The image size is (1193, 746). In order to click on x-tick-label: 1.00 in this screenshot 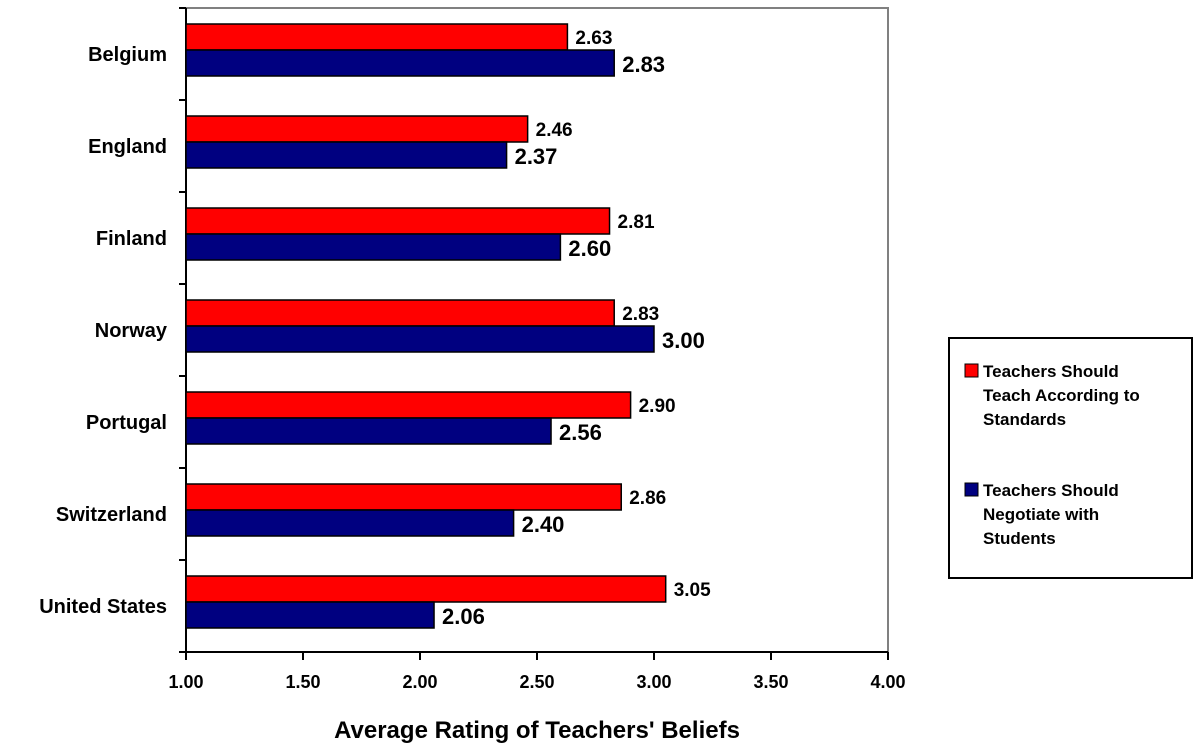, I will do `click(185, 682)`.